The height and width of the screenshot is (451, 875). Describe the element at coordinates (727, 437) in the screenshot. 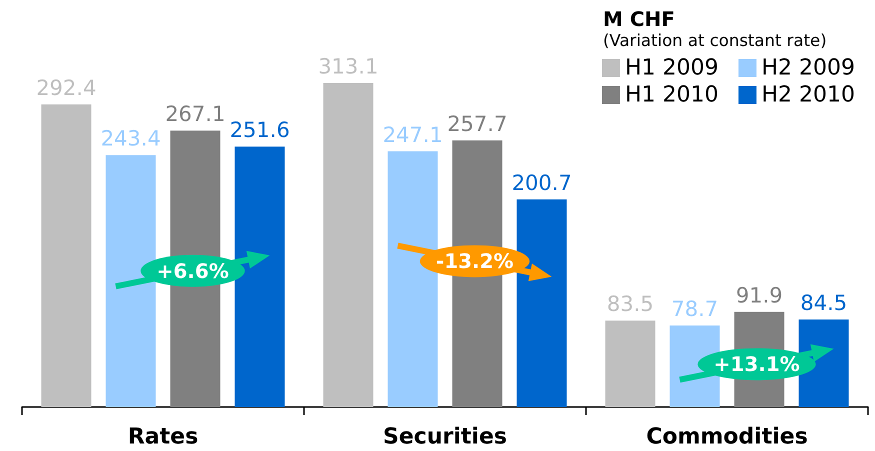

I see `x-tick-label: Commodities` at that location.